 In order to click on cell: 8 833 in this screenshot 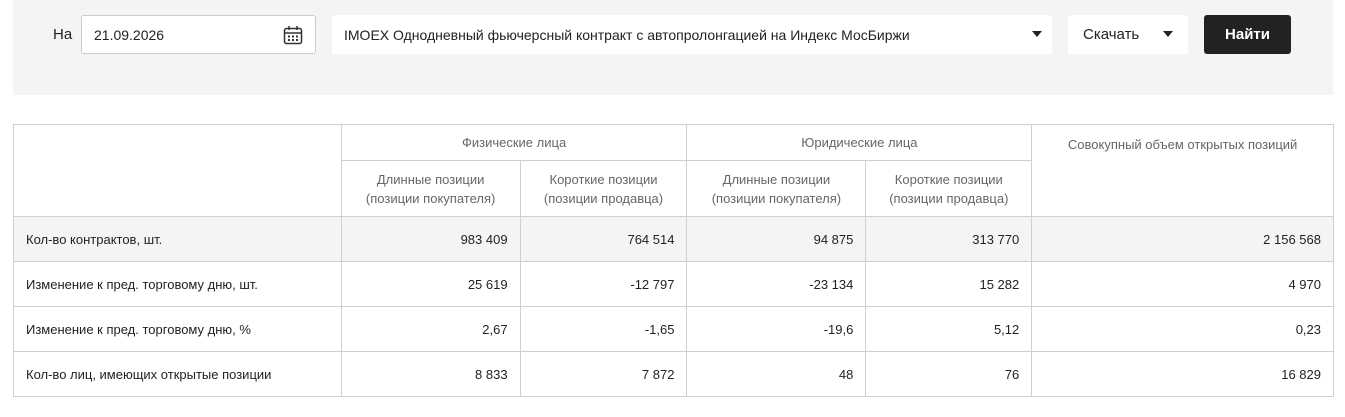, I will do `click(430, 374)`.